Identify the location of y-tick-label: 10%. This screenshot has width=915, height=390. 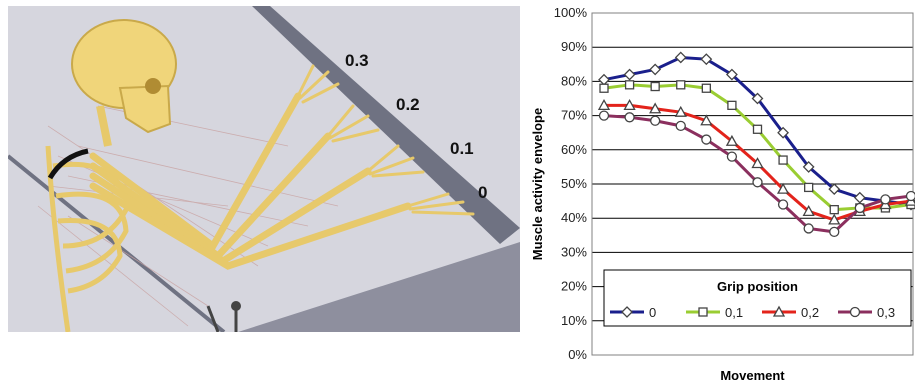
(574, 320).